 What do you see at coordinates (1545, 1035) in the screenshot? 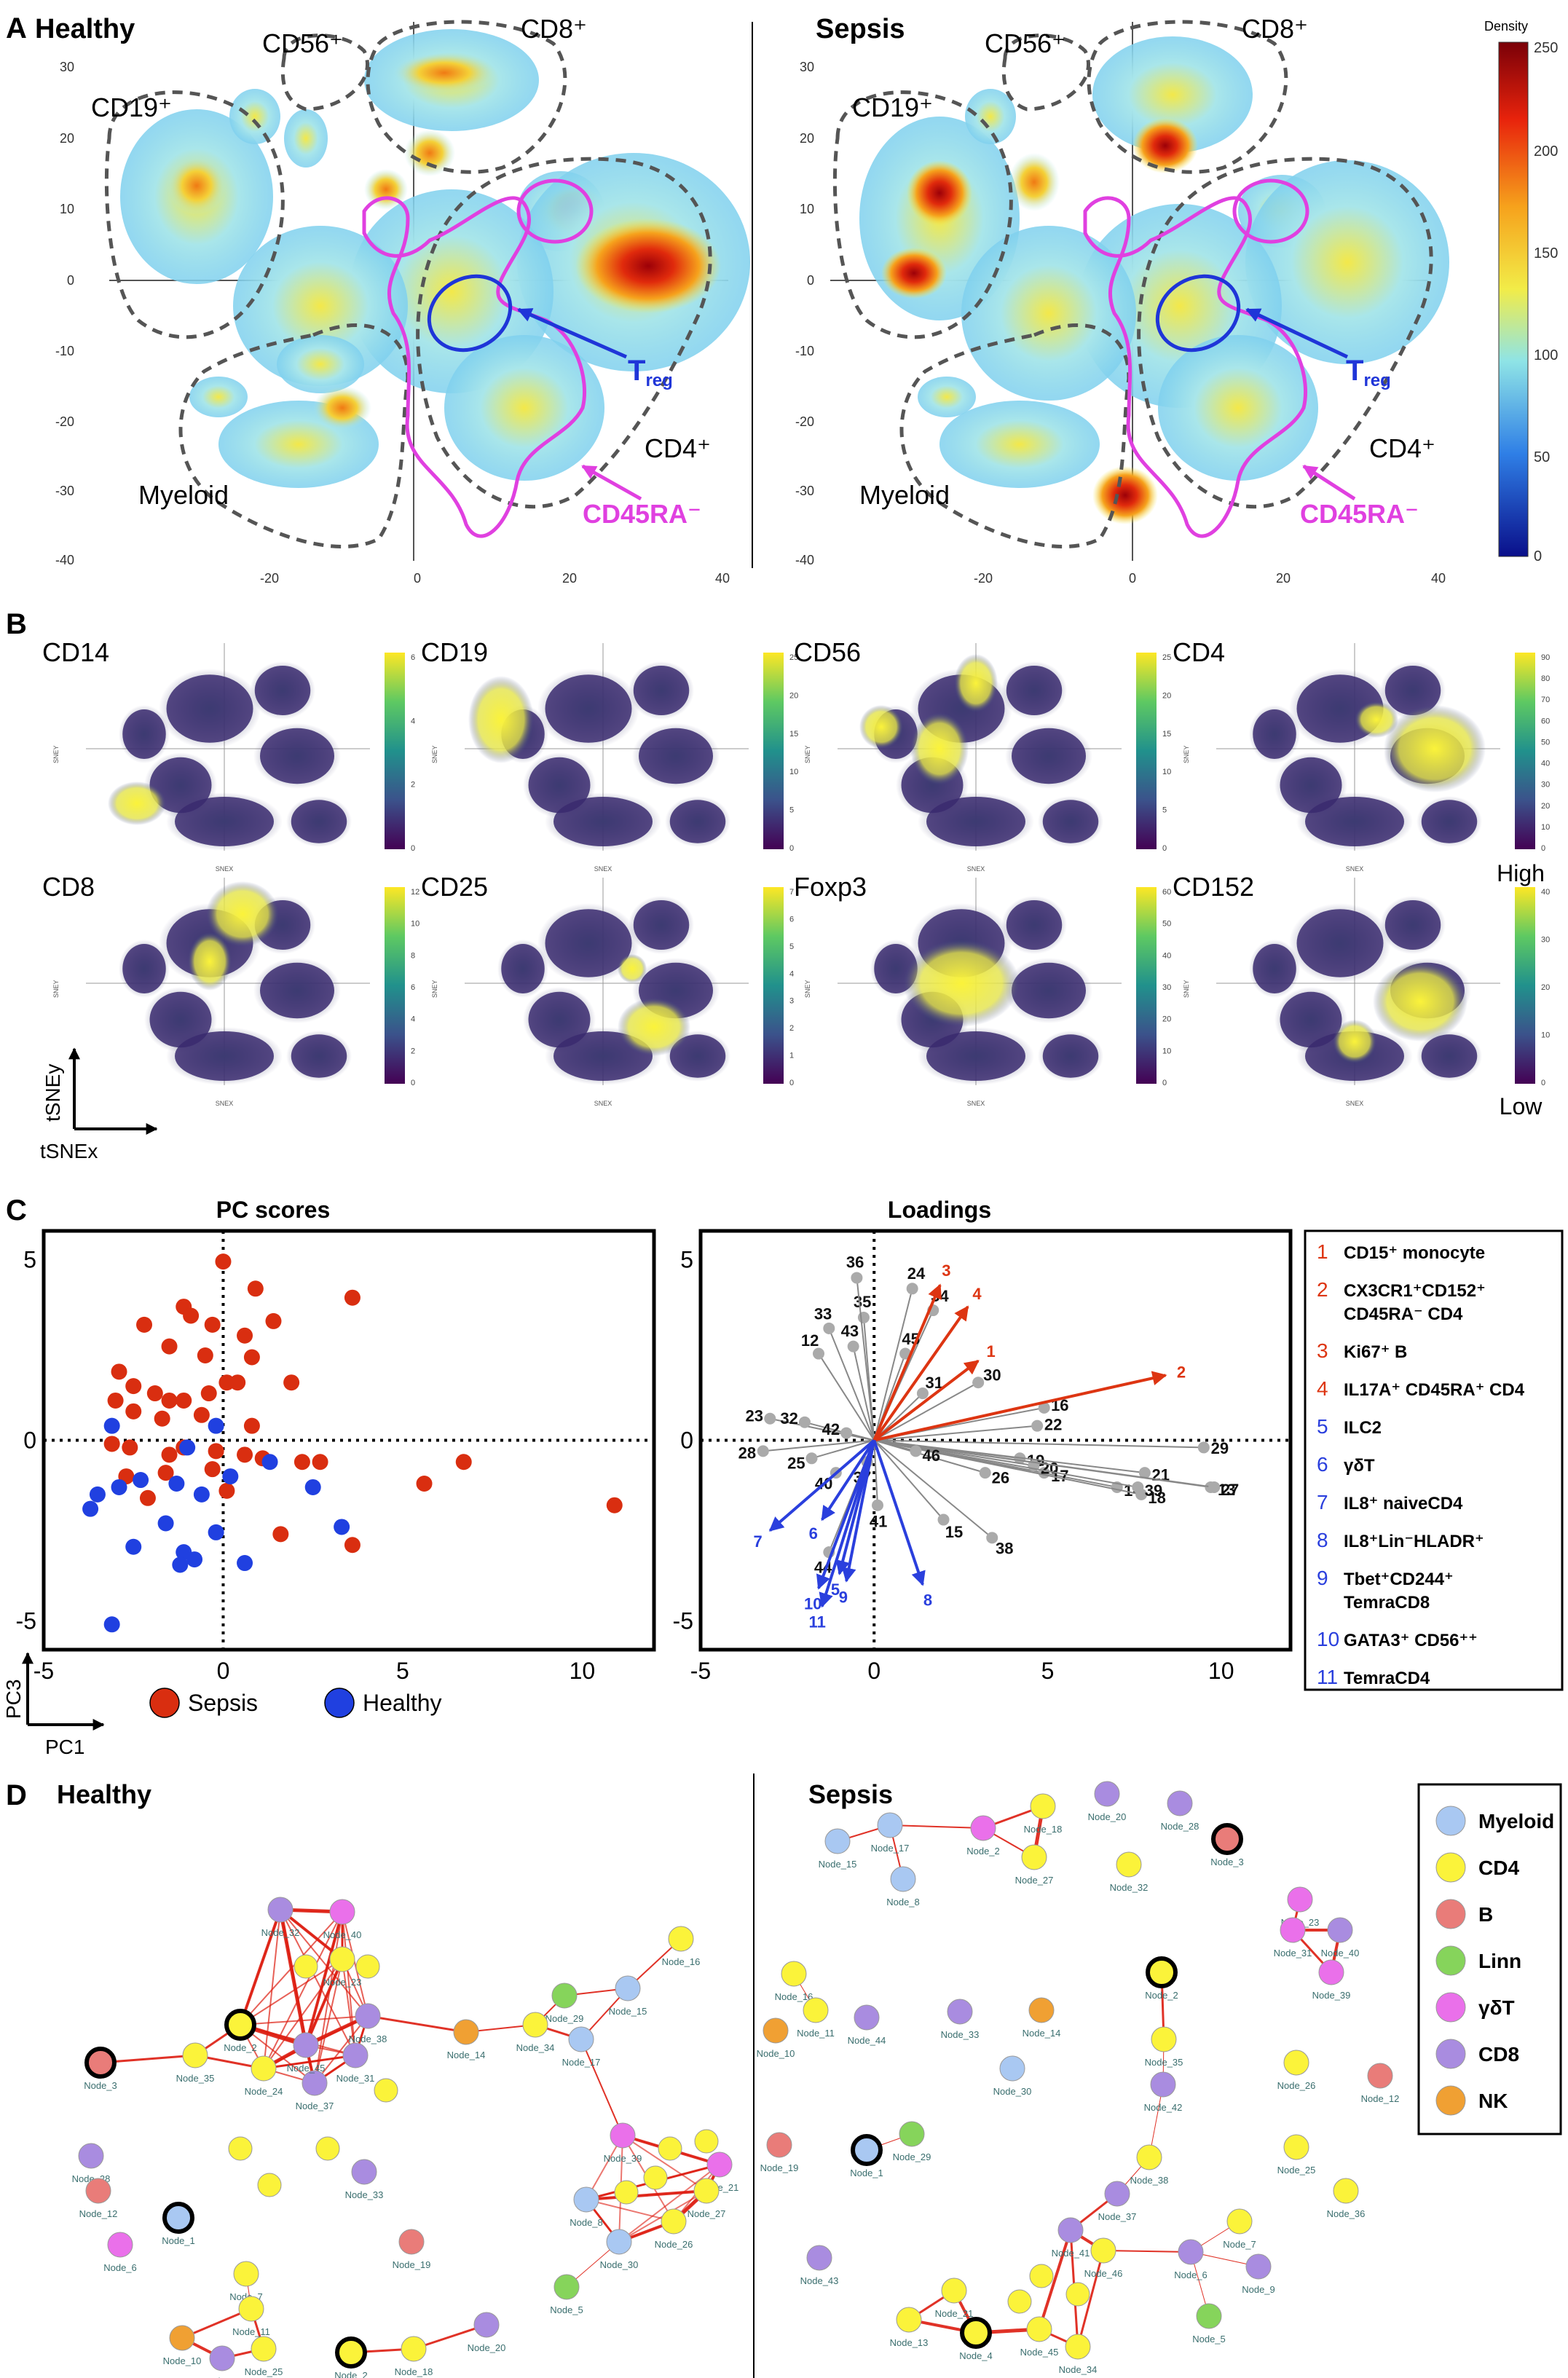
I see `marker-colorbar-tick: 10` at bounding box center [1545, 1035].